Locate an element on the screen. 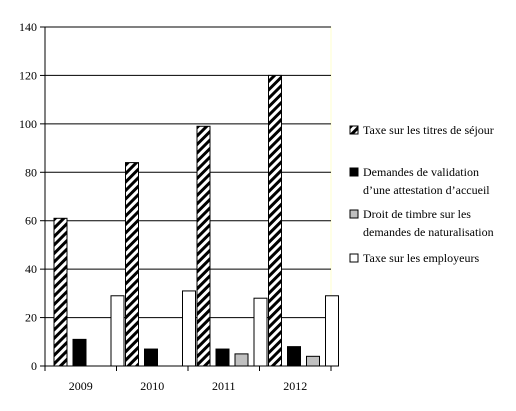 The width and height of the screenshot is (516, 411). y-tick-label: 60 is located at coordinates (31, 221).